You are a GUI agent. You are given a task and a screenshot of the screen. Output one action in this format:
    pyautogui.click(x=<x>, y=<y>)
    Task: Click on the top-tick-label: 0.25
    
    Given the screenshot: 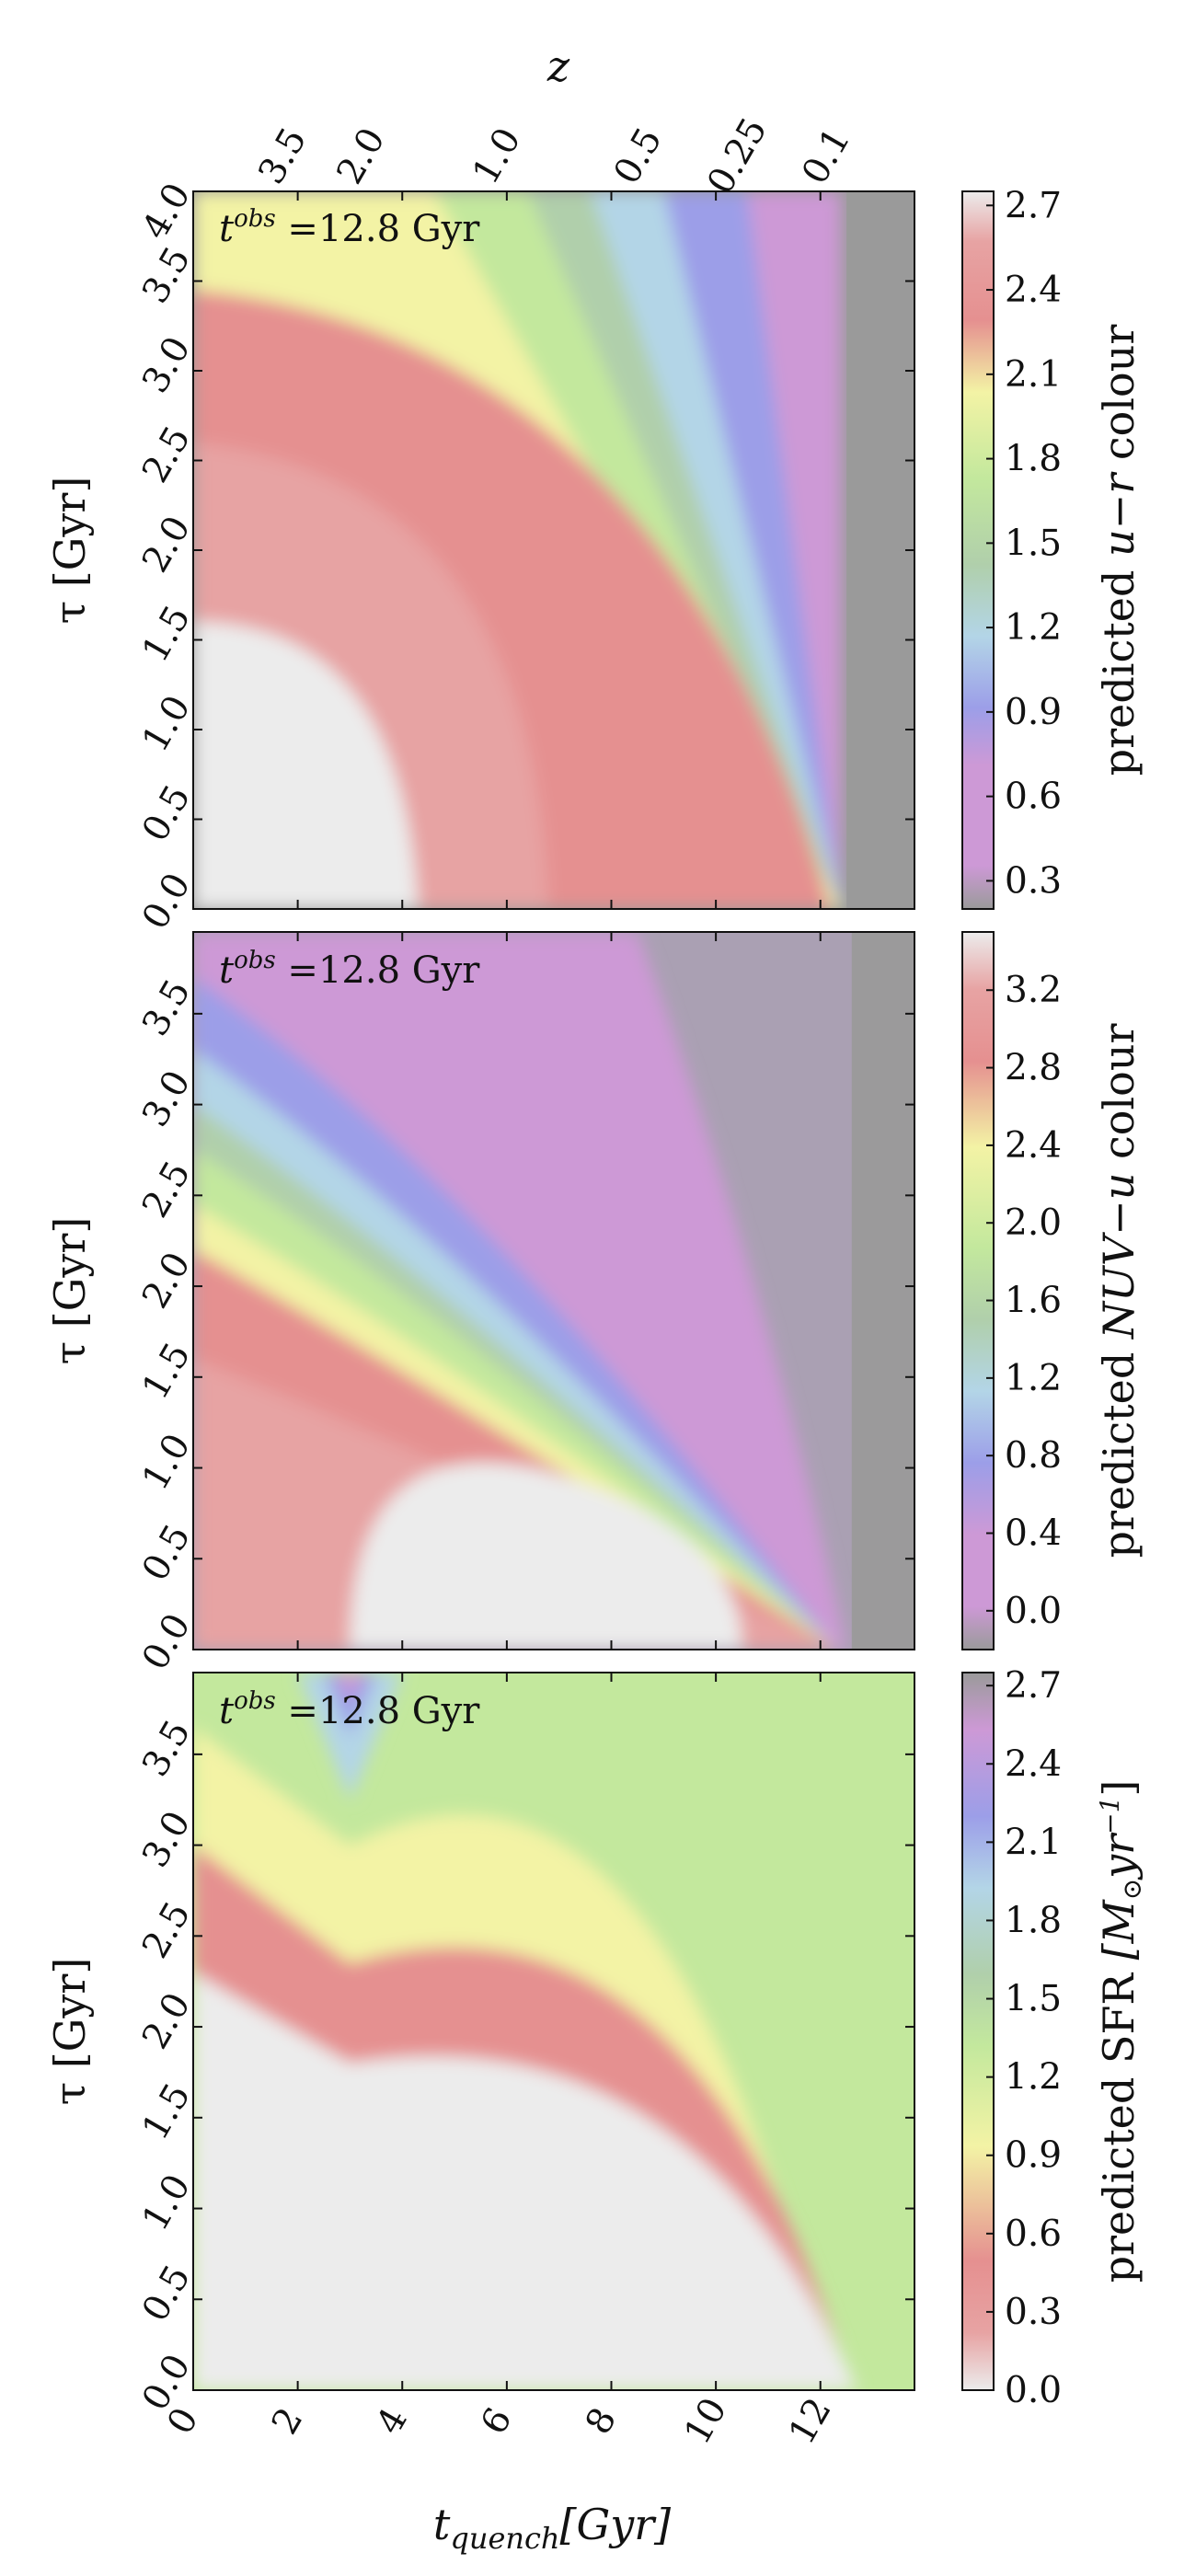 What is the action you would take?
    pyautogui.click(x=737, y=156)
    